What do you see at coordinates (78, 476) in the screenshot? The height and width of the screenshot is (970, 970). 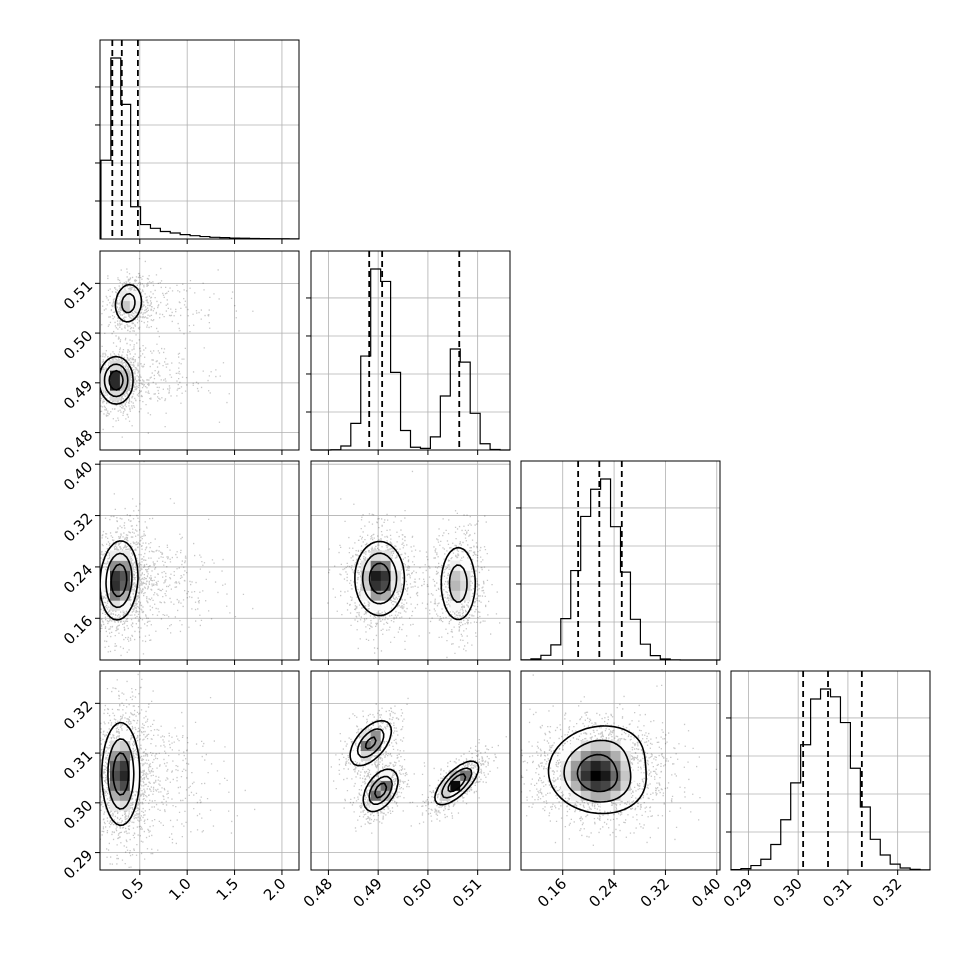 I see `y-tick-label: 0.40` at bounding box center [78, 476].